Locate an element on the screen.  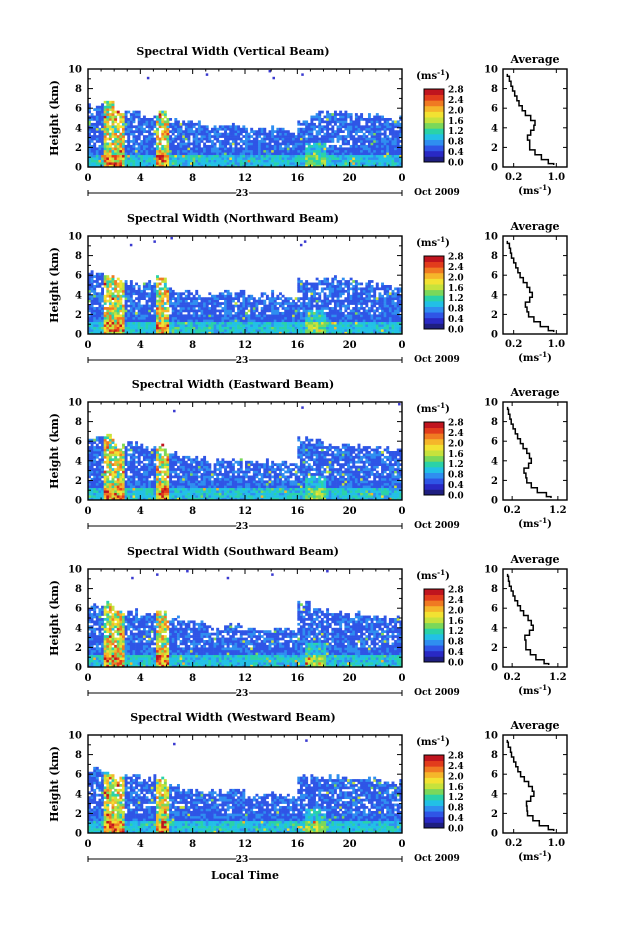
colorbar-tick-label: 0.0 is located at coordinates (456, 331).